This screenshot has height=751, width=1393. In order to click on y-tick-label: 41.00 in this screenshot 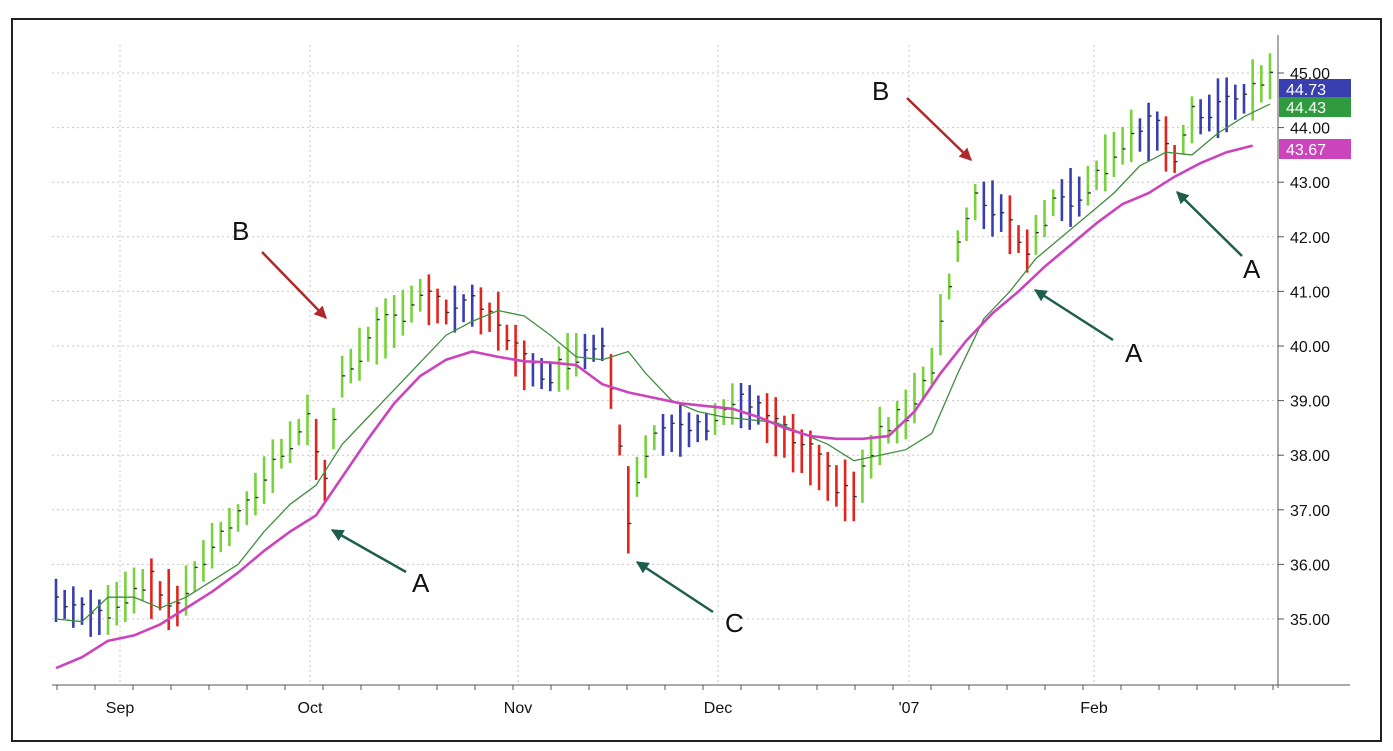, I will do `click(1310, 292)`.